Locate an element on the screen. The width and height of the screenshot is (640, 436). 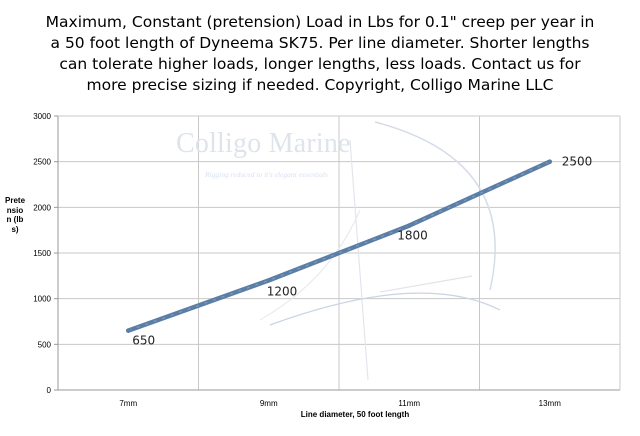
y-axis-label: Pretension (lbs) is located at coordinates (15, 215).